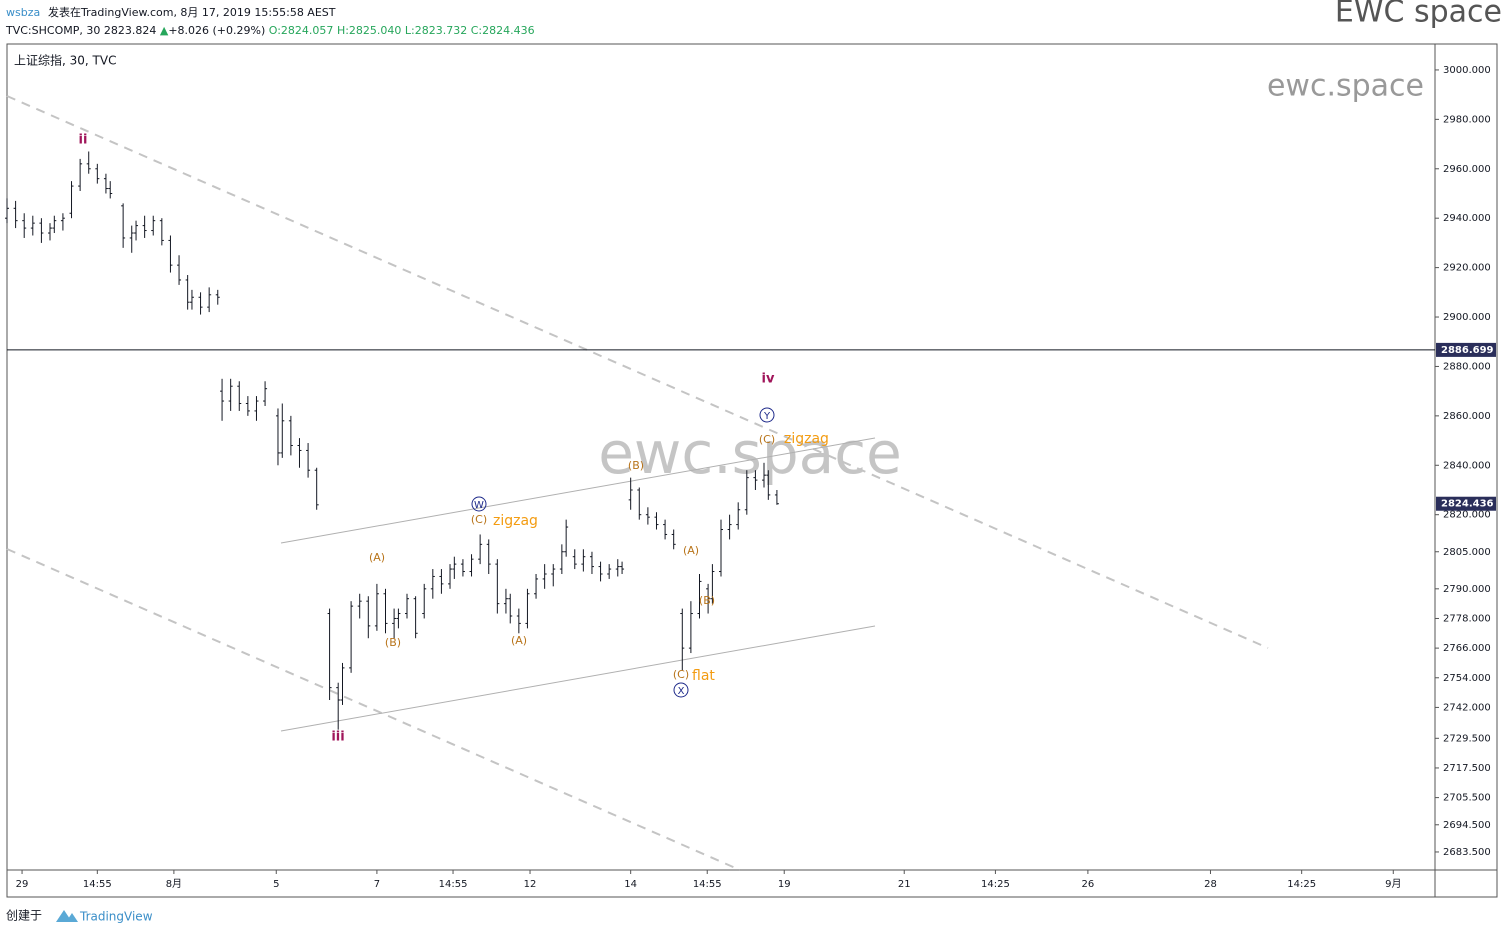  What do you see at coordinates (1467, 552) in the screenshot?
I see `y-tick-label: 2805.000` at bounding box center [1467, 552].